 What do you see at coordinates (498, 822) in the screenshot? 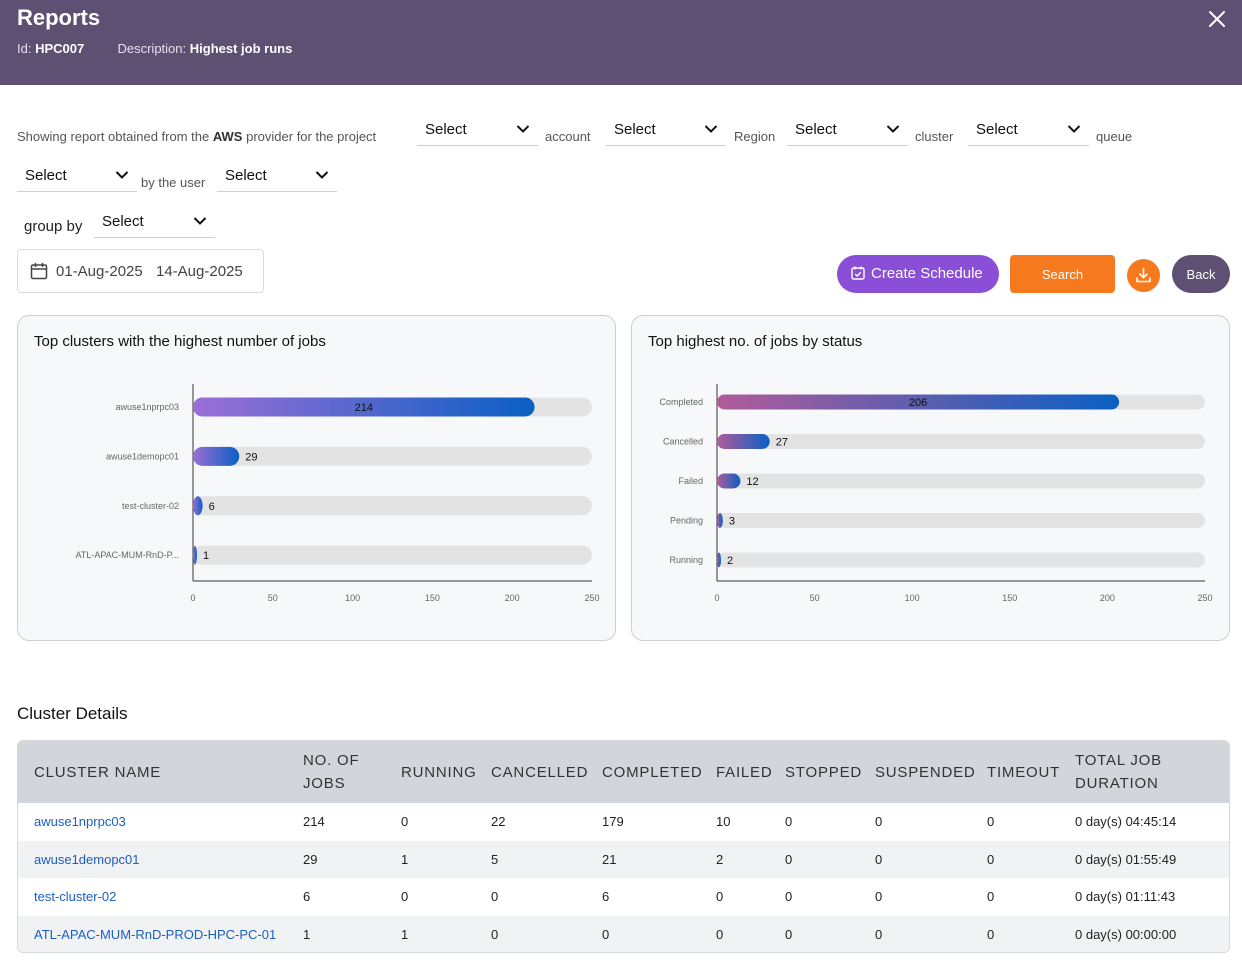
I see `table-cell: 22` at bounding box center [498, 822].